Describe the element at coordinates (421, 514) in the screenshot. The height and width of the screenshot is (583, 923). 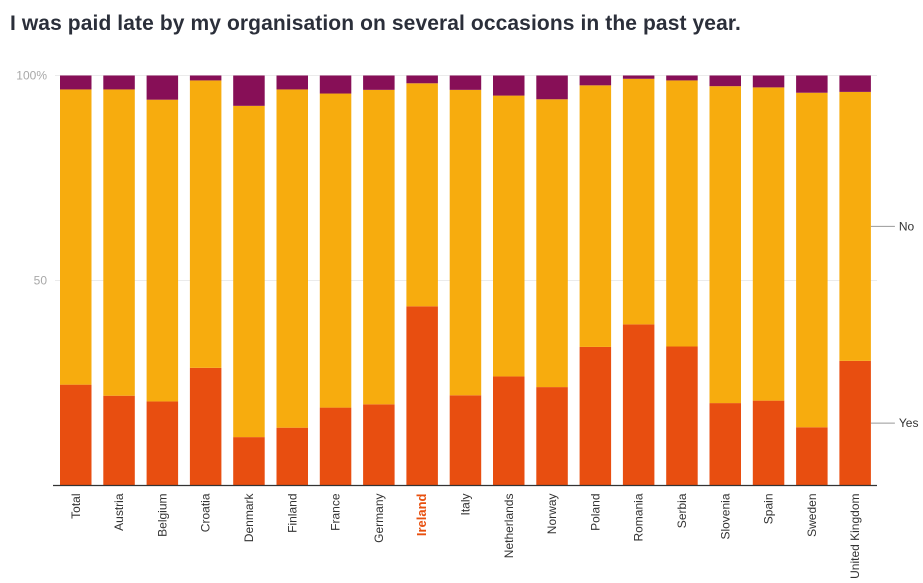
I see `x-tick-label: Ireland` at that location.